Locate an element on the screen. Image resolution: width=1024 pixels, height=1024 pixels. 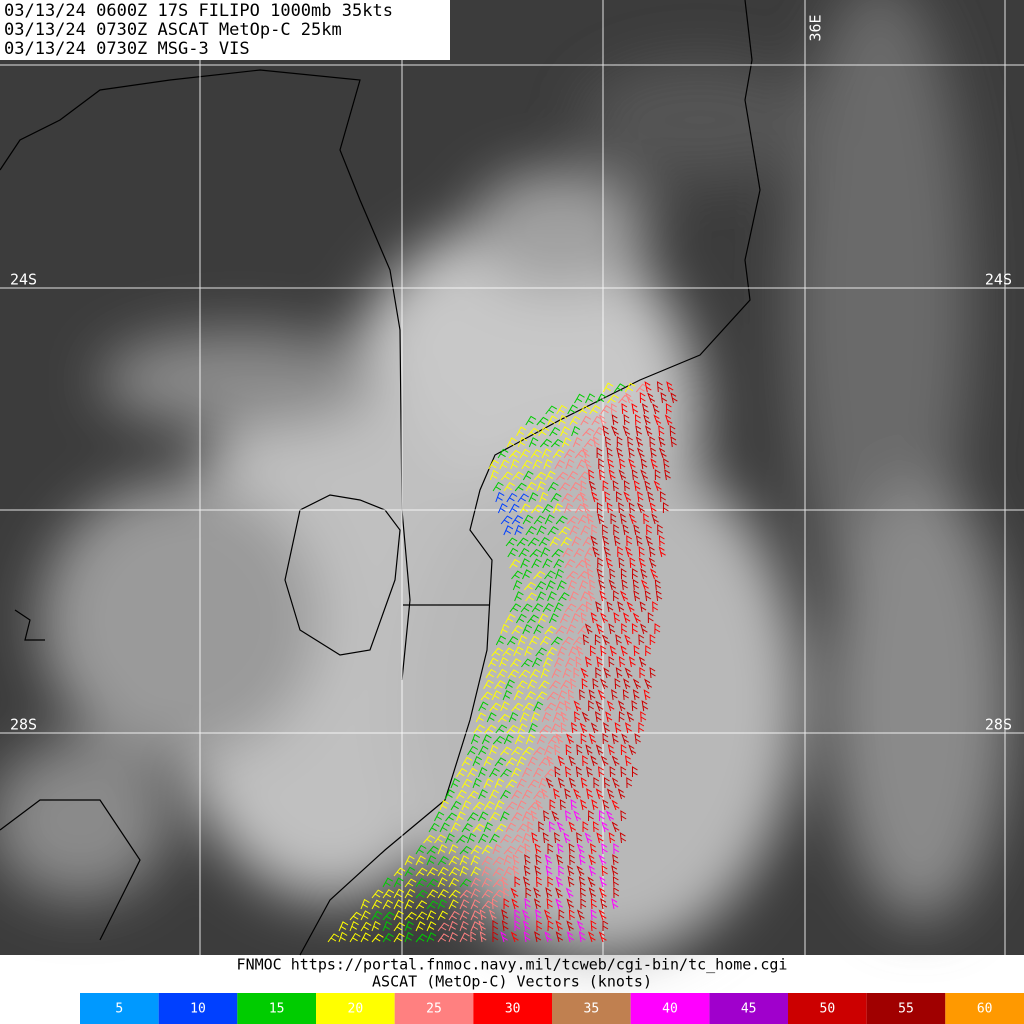
legend-label: 30 is located at coordinates (513, 1009).